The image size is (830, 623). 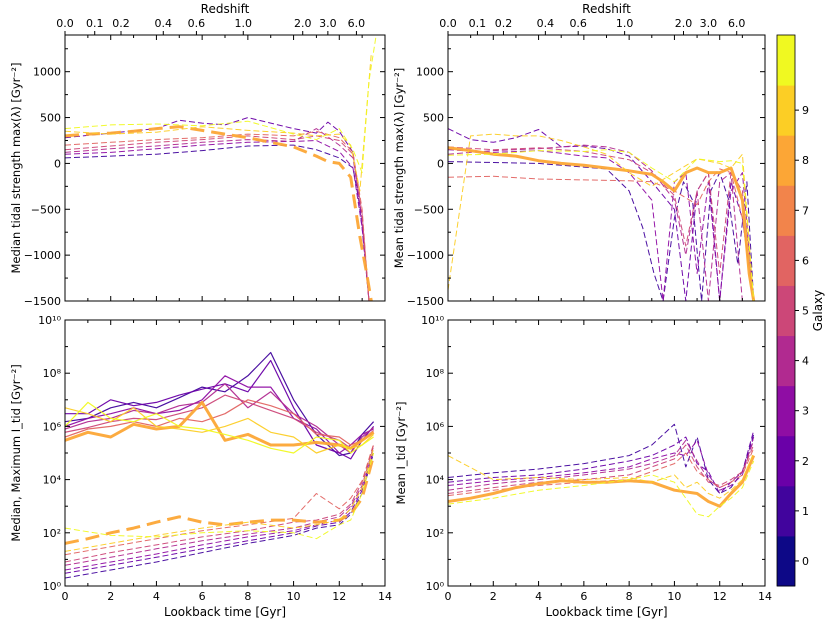 What do you see at coordinates (435, 426) in the screenshot?
I see `y-tick-label: 10⁶` at bounding box center [435, 426].